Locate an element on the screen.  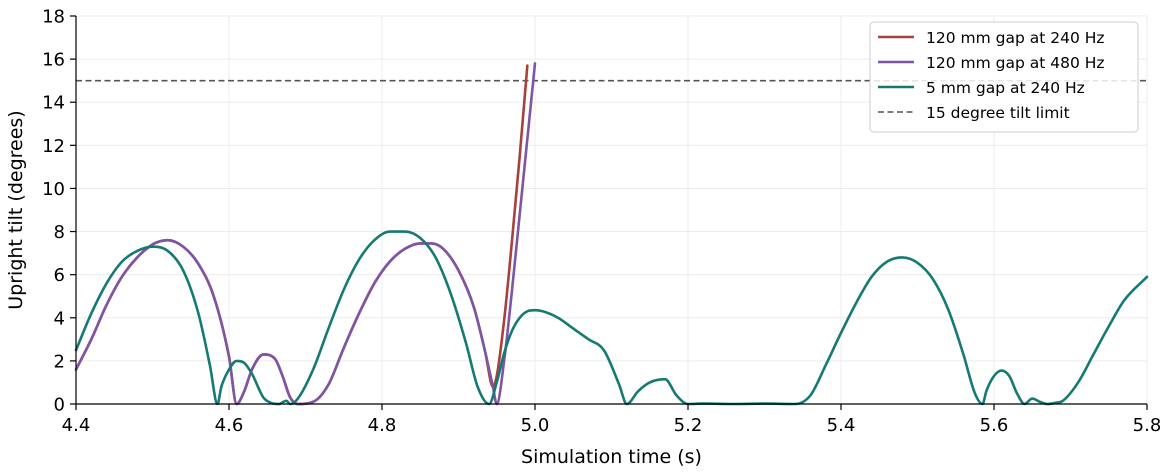
y-tick-label: 12 is located at coordinates (53, 146).